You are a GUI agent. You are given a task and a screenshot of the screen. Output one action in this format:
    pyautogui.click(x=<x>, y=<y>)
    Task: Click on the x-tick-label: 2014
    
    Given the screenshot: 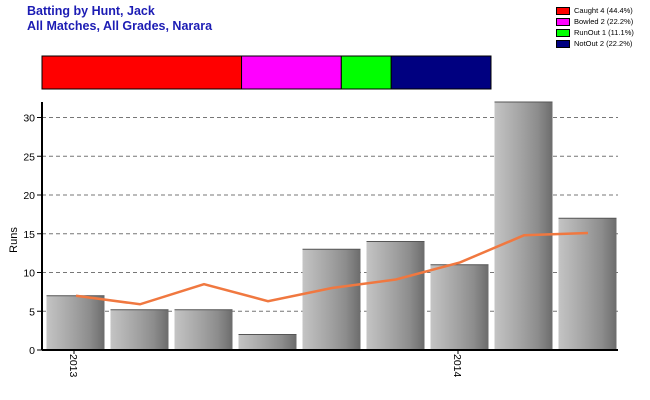 What is the action you would take?
    pyautogui.click(x=457, y=366)
    